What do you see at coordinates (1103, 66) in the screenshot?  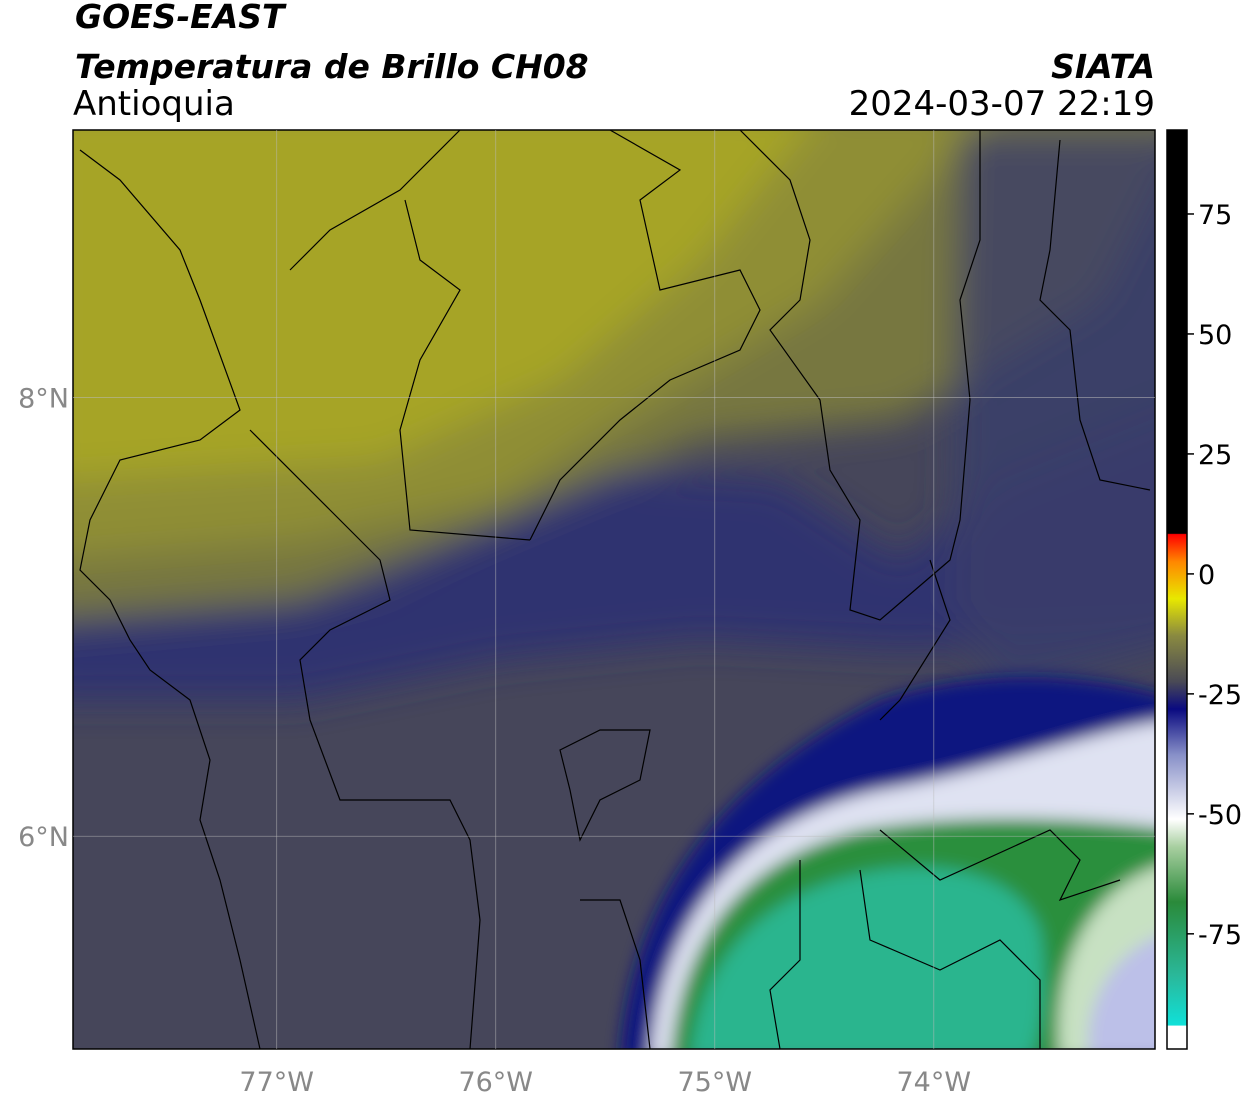 I see `source: SIATA` at bounding box center [1103, 66].